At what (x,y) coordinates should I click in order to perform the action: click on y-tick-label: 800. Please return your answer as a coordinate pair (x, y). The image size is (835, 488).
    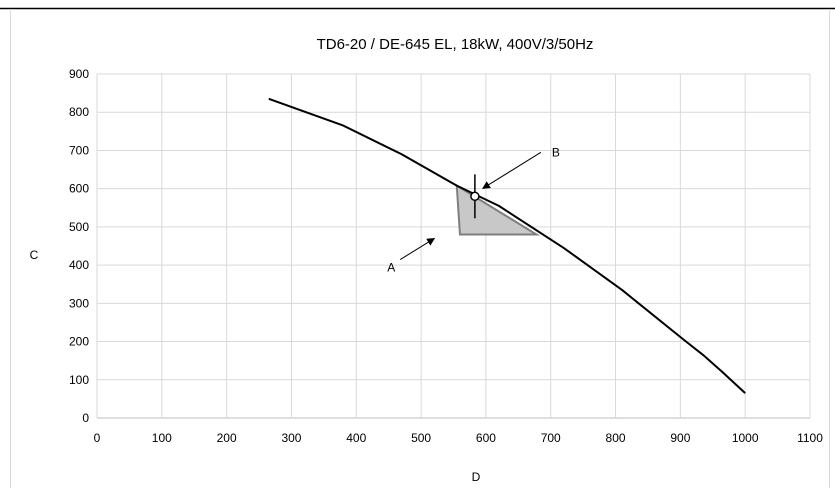
    Looking at the image, I should click on (79, 112).